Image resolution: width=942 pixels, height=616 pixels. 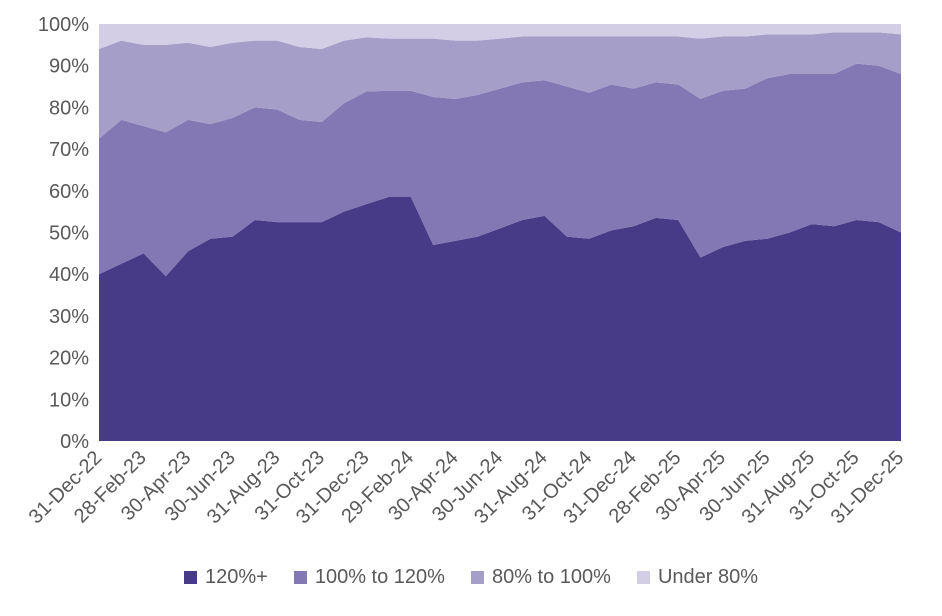 I want to click on y-tick-label: 20%, so click(x=69, y=359).